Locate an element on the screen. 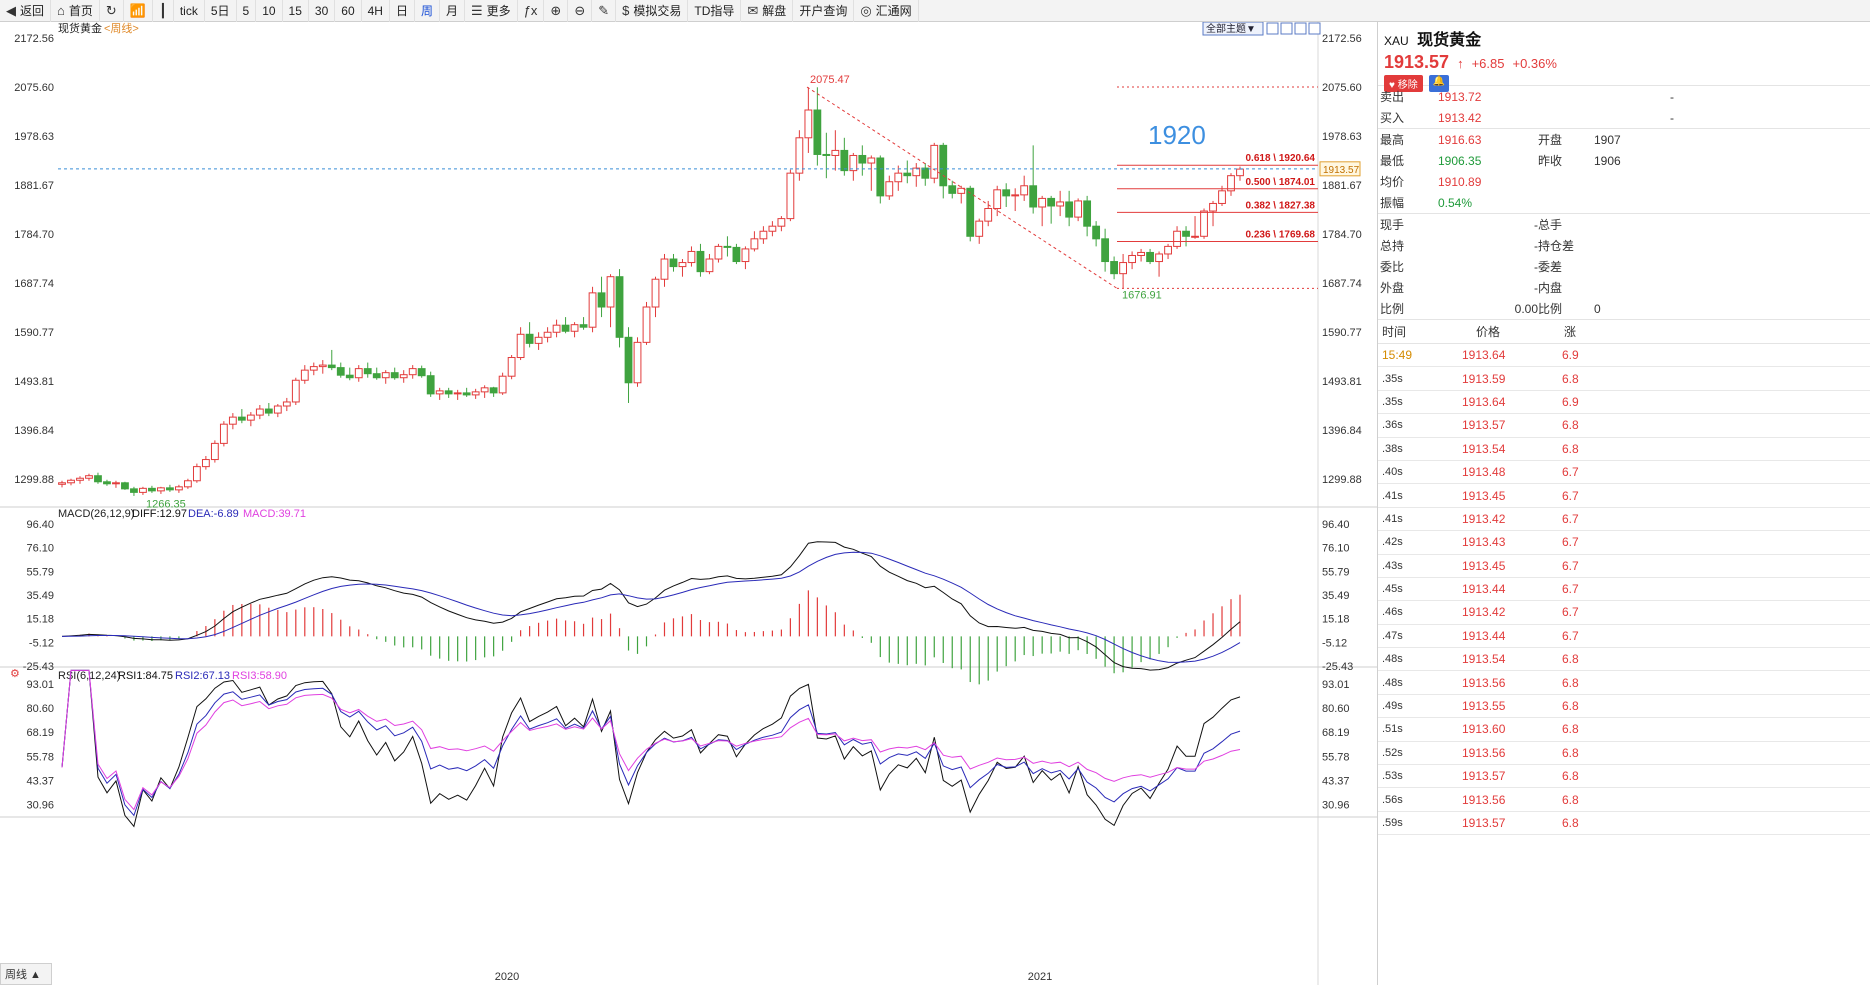 The image size is (1870, 985). quote-row: 总持 - 持仓差 is located at coordinates (1624, 245).